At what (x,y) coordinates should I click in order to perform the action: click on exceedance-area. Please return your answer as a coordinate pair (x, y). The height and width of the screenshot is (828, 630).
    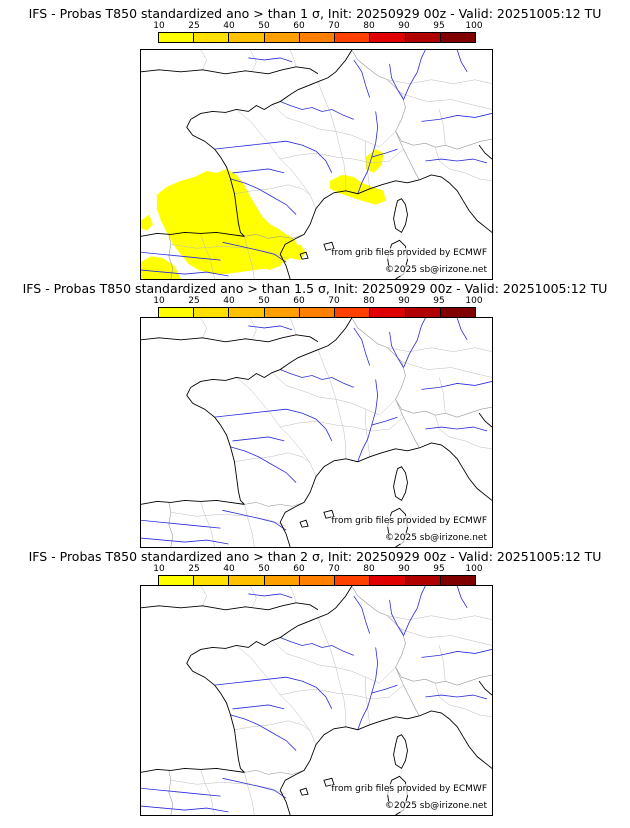
    Looking at the image, I should click on (263, 214).